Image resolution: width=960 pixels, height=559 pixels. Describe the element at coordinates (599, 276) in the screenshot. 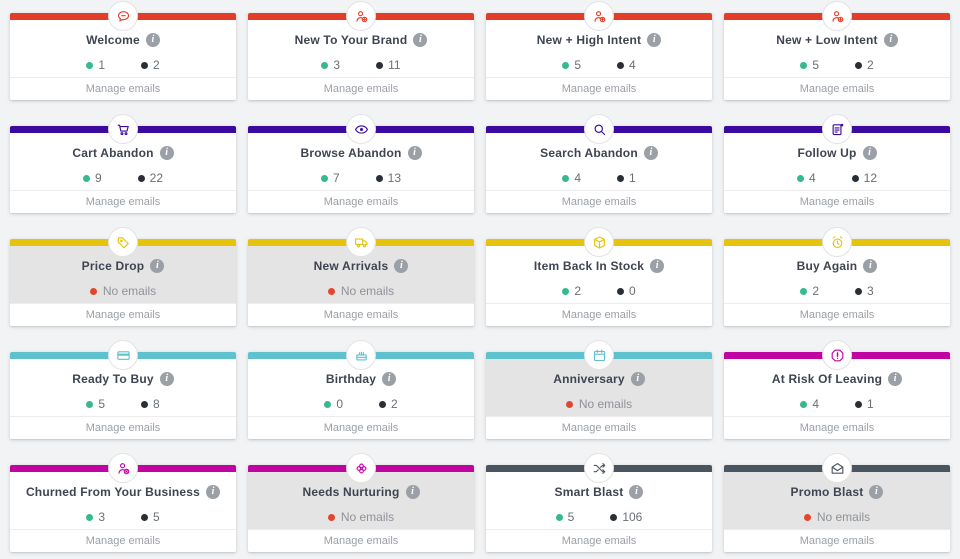

I see `campaign-card: Item Back In Stock i 2 0 Manage emails` at that location.